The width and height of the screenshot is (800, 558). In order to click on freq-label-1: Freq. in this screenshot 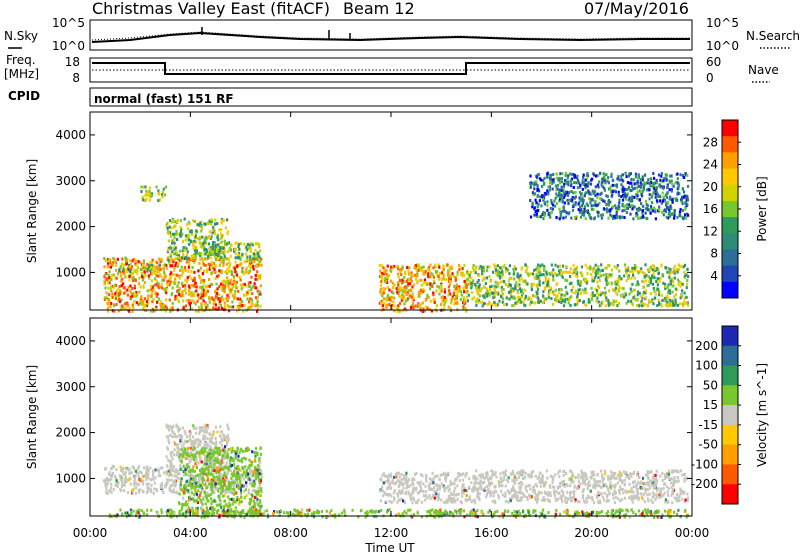, I will do `click(21, 60)`.